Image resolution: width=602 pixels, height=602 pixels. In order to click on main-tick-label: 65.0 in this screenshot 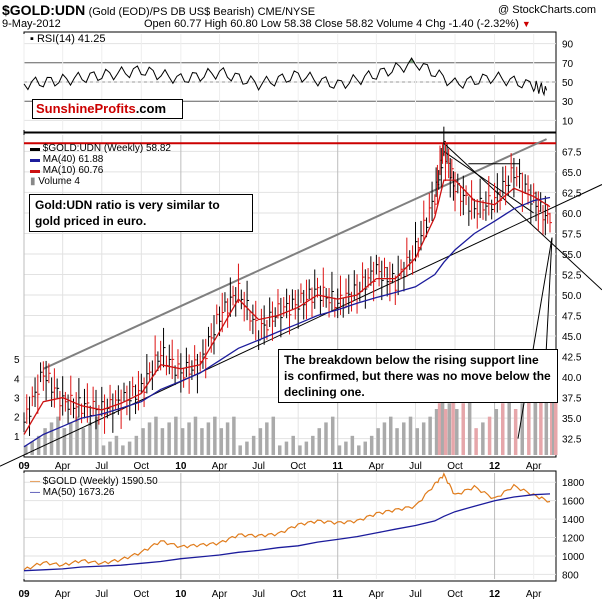, I will do `click(572, 173)`.